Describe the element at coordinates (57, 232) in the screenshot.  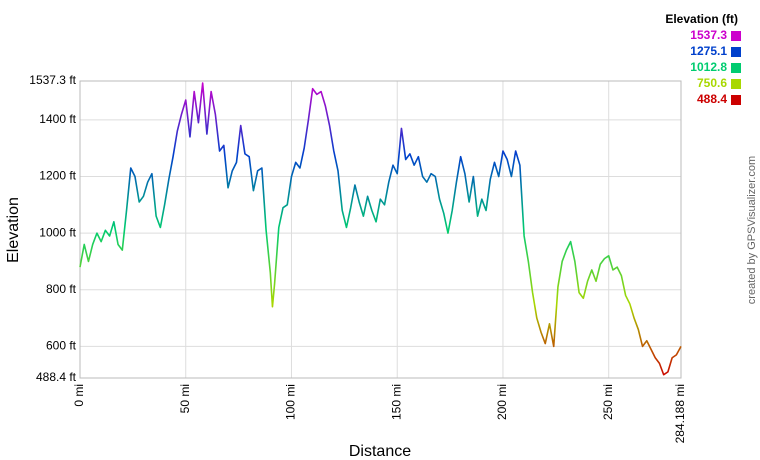
I see `y-tick-label: 1000 ft` at that location.